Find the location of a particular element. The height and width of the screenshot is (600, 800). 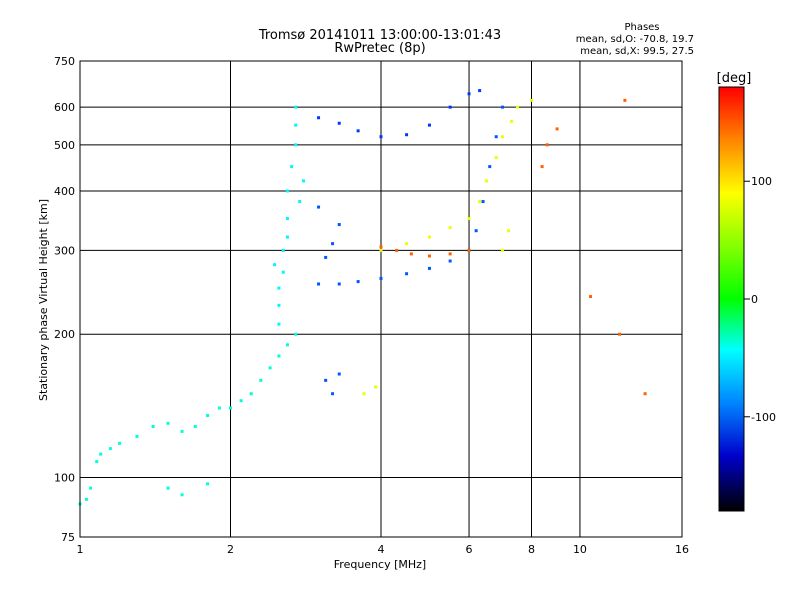

colorbar is located at coordinates (731, 299).